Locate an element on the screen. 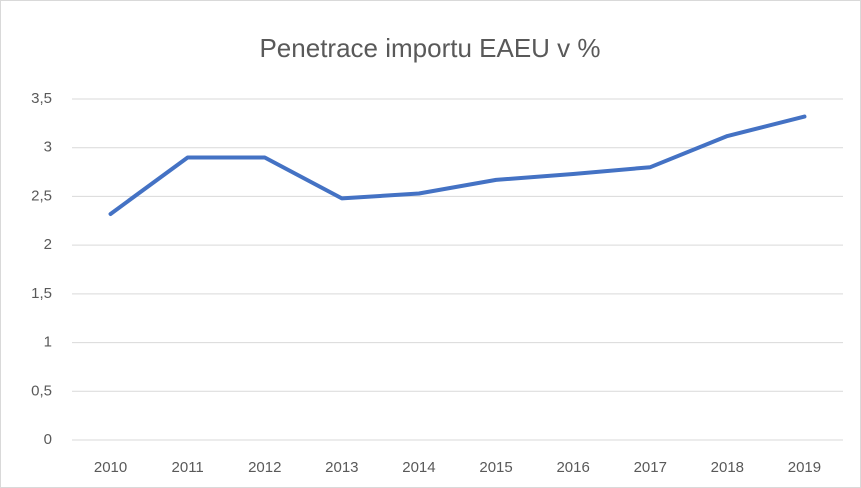 The width and height of the screenshot is (861, 488). x-tick-label: 2018 is located at coordinates (727, 467).